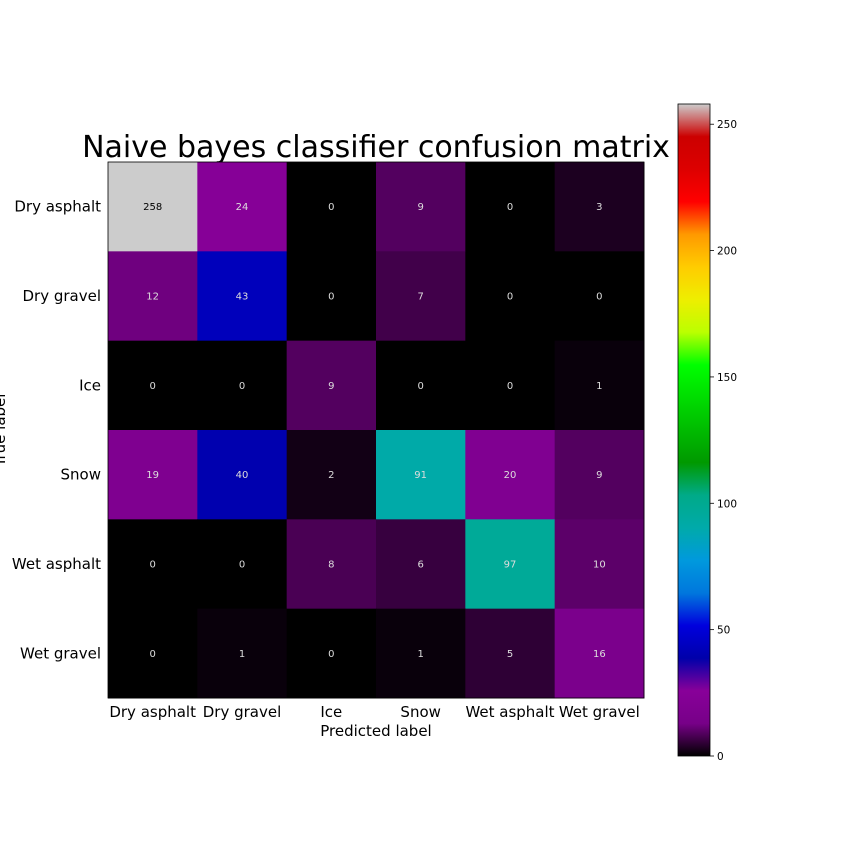 The height and width of the screenshot is (868, 864). What do you see at coordinates (727, 252) in the screenshot?
I see `colorbar-tick-label: 200` at bounding box center [727, 252].